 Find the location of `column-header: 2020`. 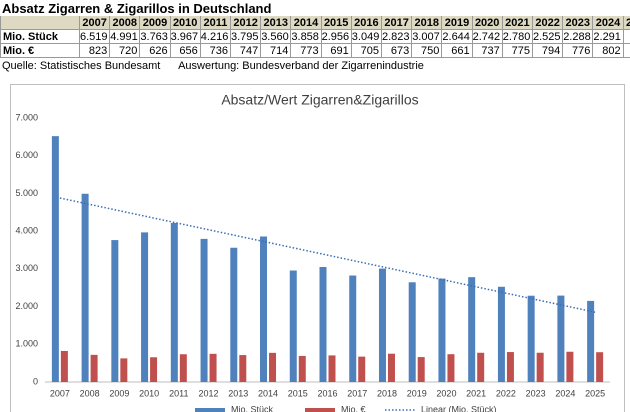

column-header: 2020 is located at coordinates (487, 23).